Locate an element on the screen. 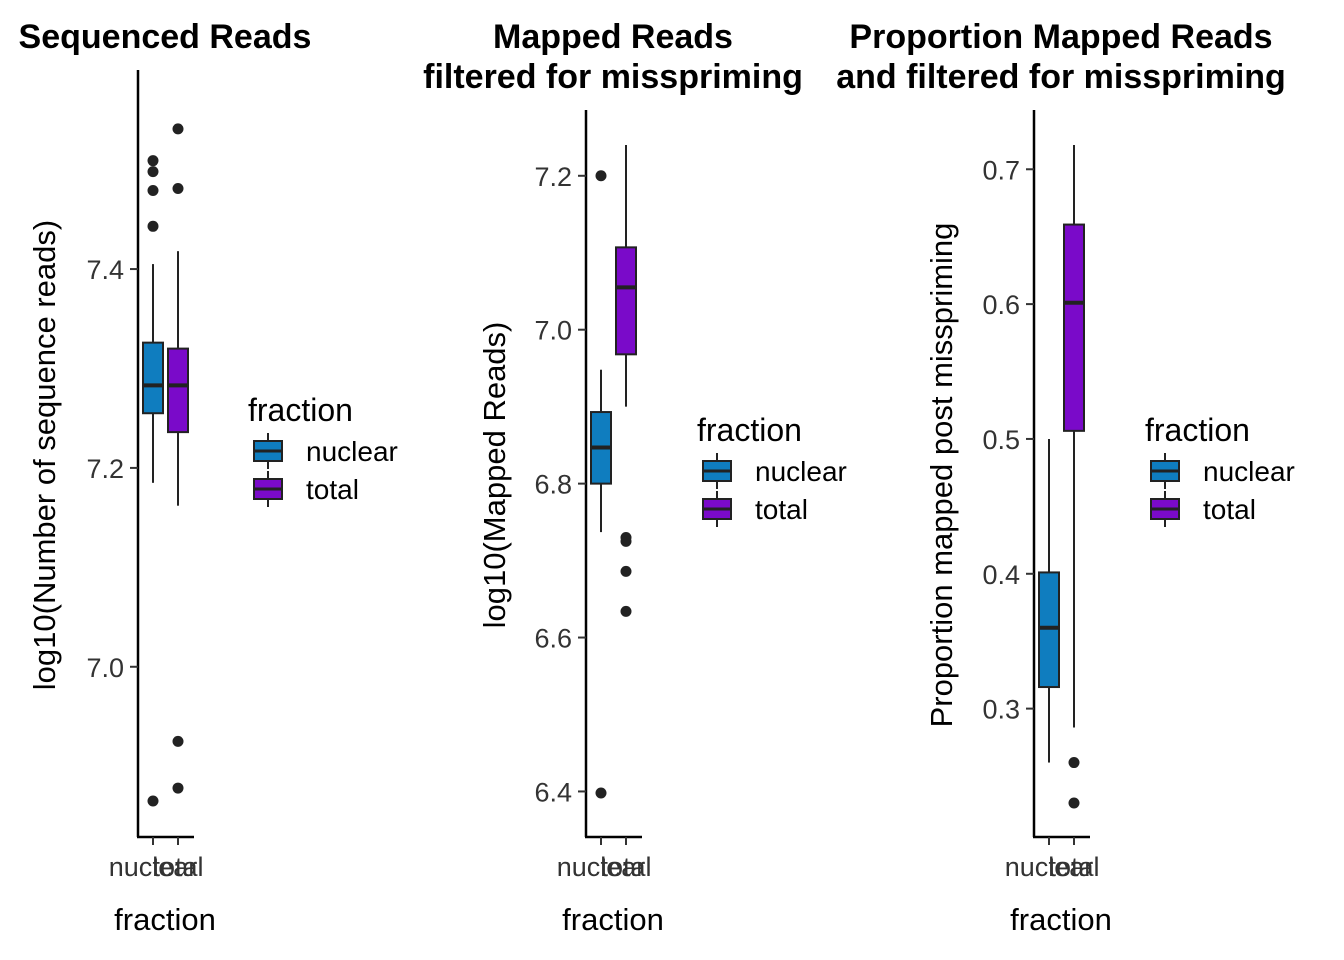 This screenshot has height=960, width=1344. panel-title-line: Proportion Mapped Reads is located at coordinates (1060, 37).